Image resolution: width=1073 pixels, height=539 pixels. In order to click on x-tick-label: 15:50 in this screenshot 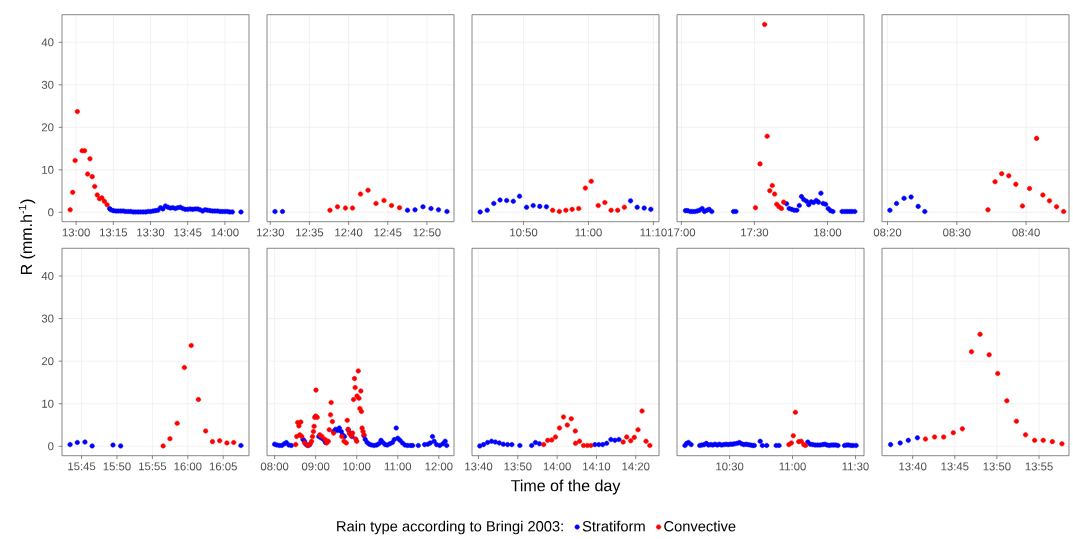, I will do `click(117, 466)`.